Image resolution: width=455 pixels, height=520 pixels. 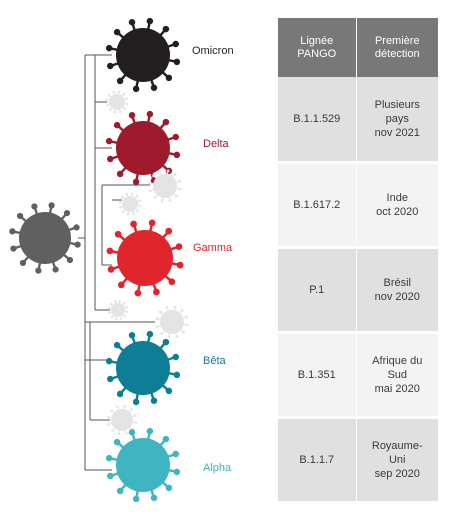 What do you see at coordinates (143, 465) in the screenshot?
I see `virus-alpha-icon` at bounding box center [143, 465].